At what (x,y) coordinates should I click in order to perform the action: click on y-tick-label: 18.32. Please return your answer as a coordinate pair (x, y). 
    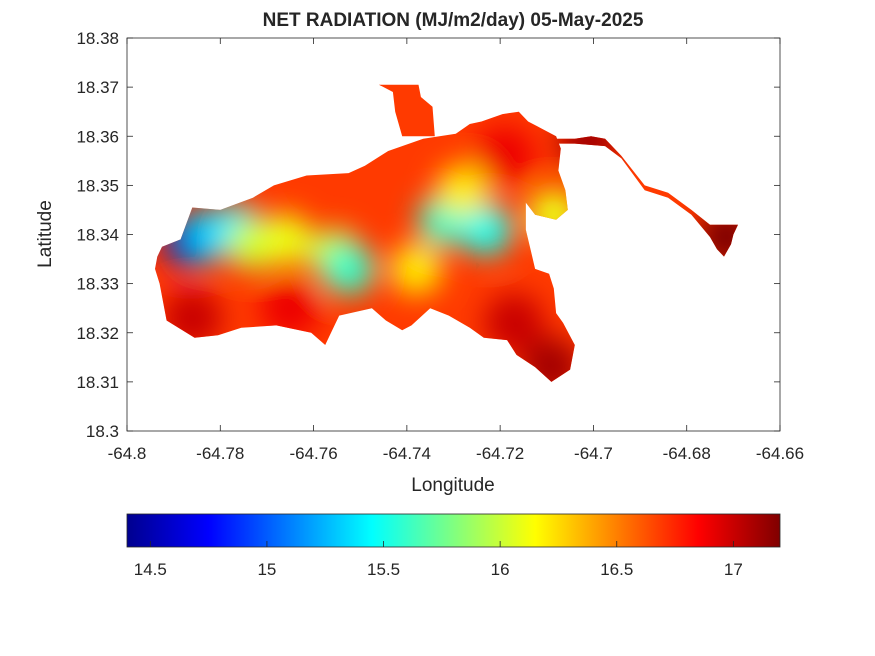
    Looking at the image, I should click on (97, 333).